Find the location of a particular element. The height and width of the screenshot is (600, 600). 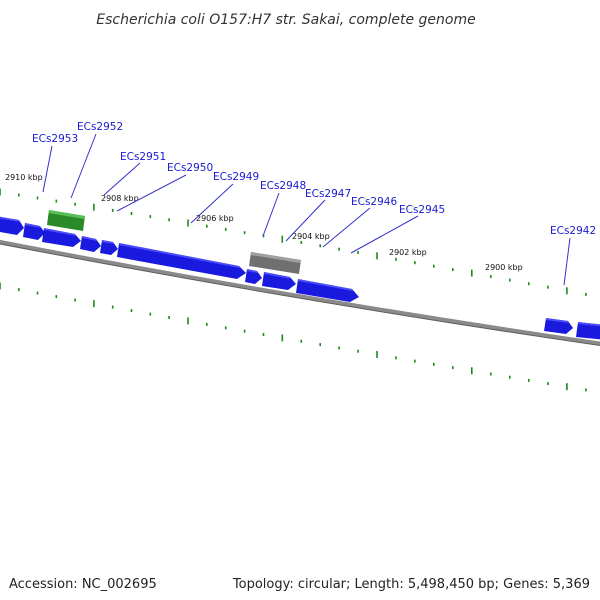

scale-label-2906: 2906 kbp is located at coordinates (215, 218).